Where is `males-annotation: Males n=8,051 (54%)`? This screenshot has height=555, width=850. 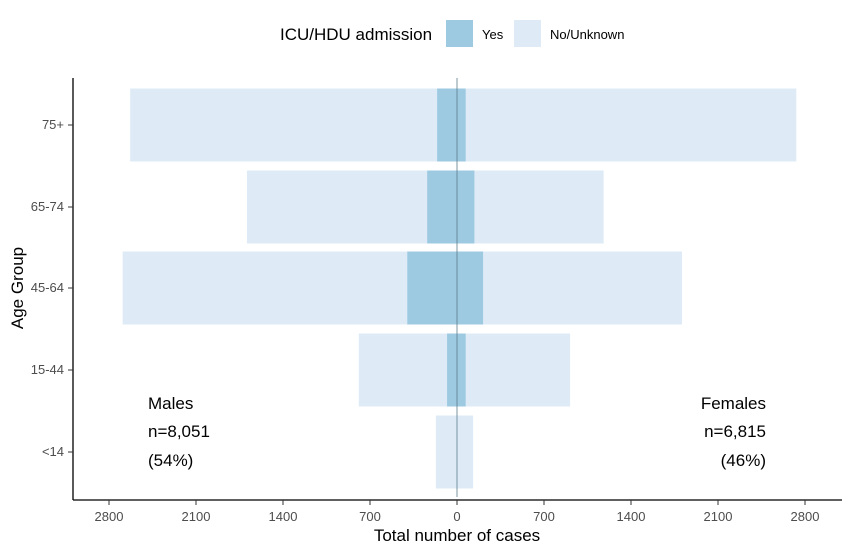
males-annotation: Males n=8,051 (54%) is located at coordinates (179, 432).